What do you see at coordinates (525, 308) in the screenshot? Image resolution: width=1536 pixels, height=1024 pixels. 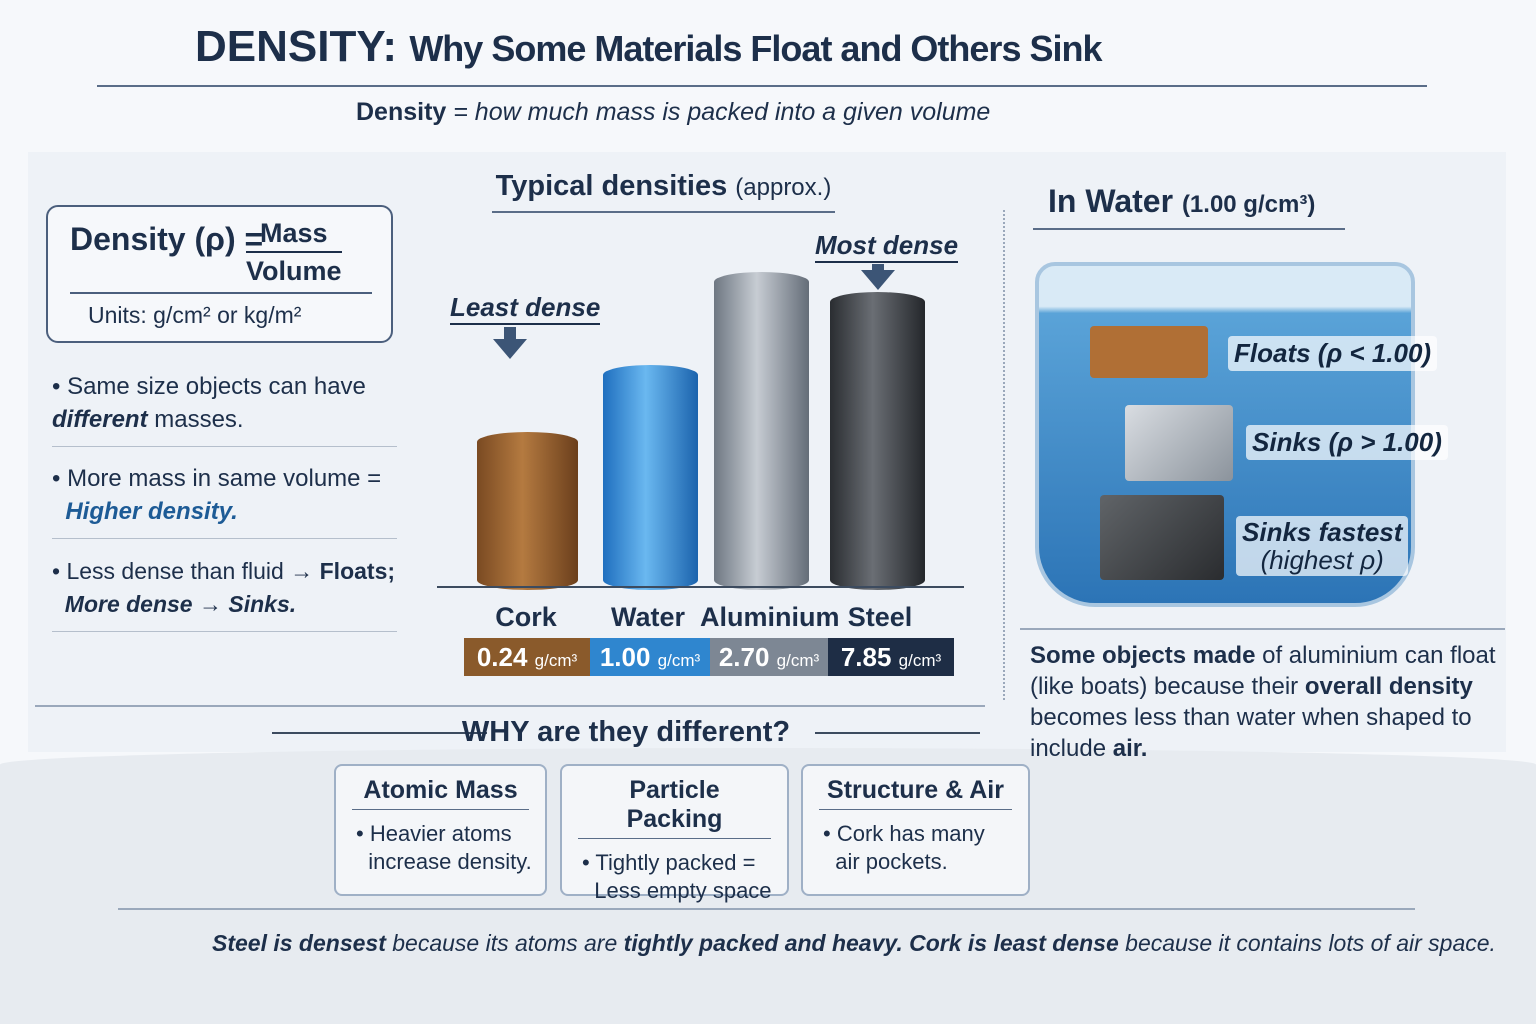 I see `least-dense-label: Least dense` at bounding box center [525, 308].